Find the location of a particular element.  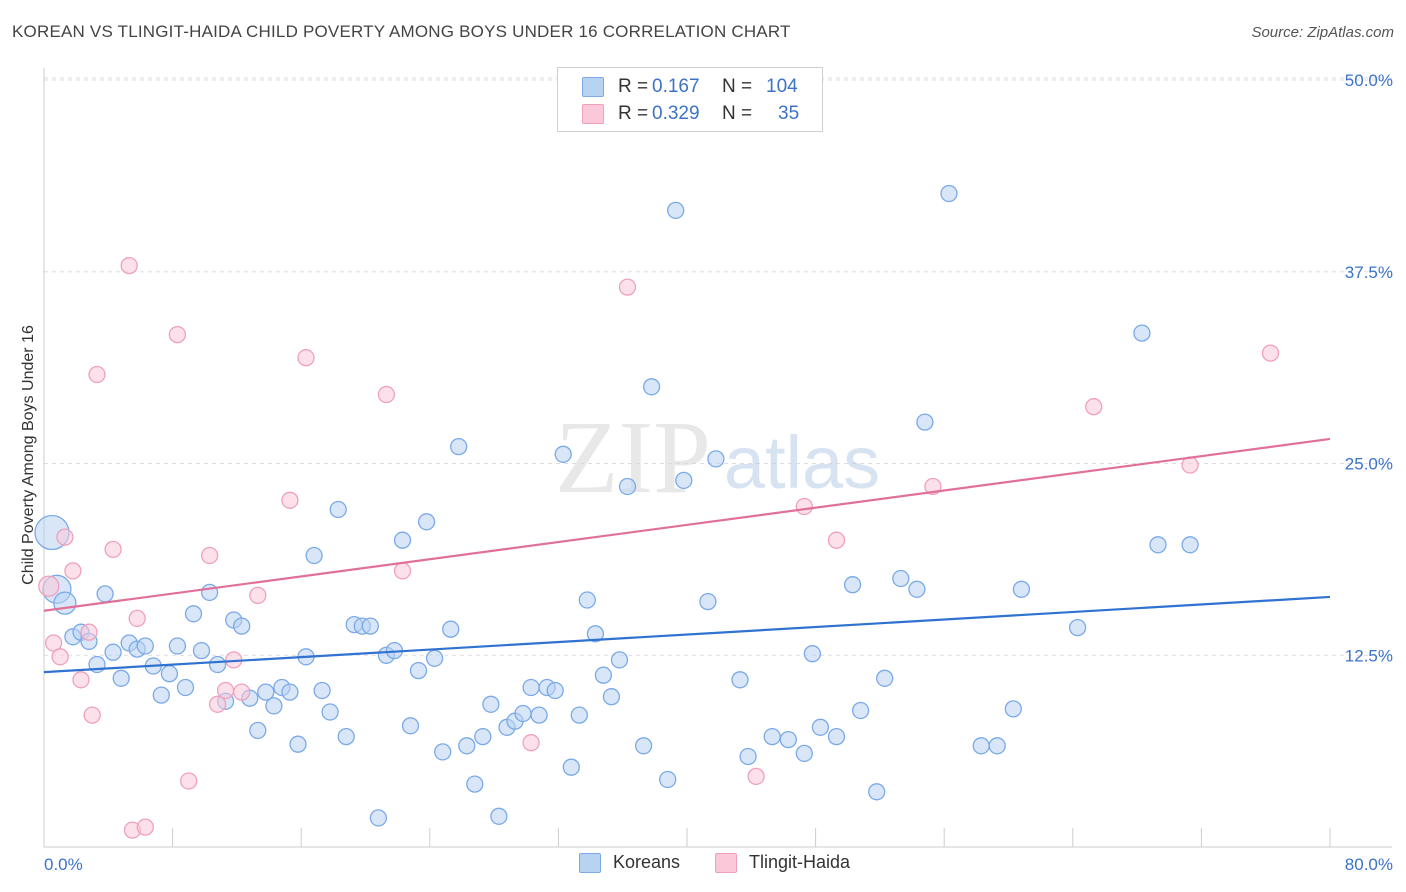

legend-r-label: R = is located at coordinates (633, 113).